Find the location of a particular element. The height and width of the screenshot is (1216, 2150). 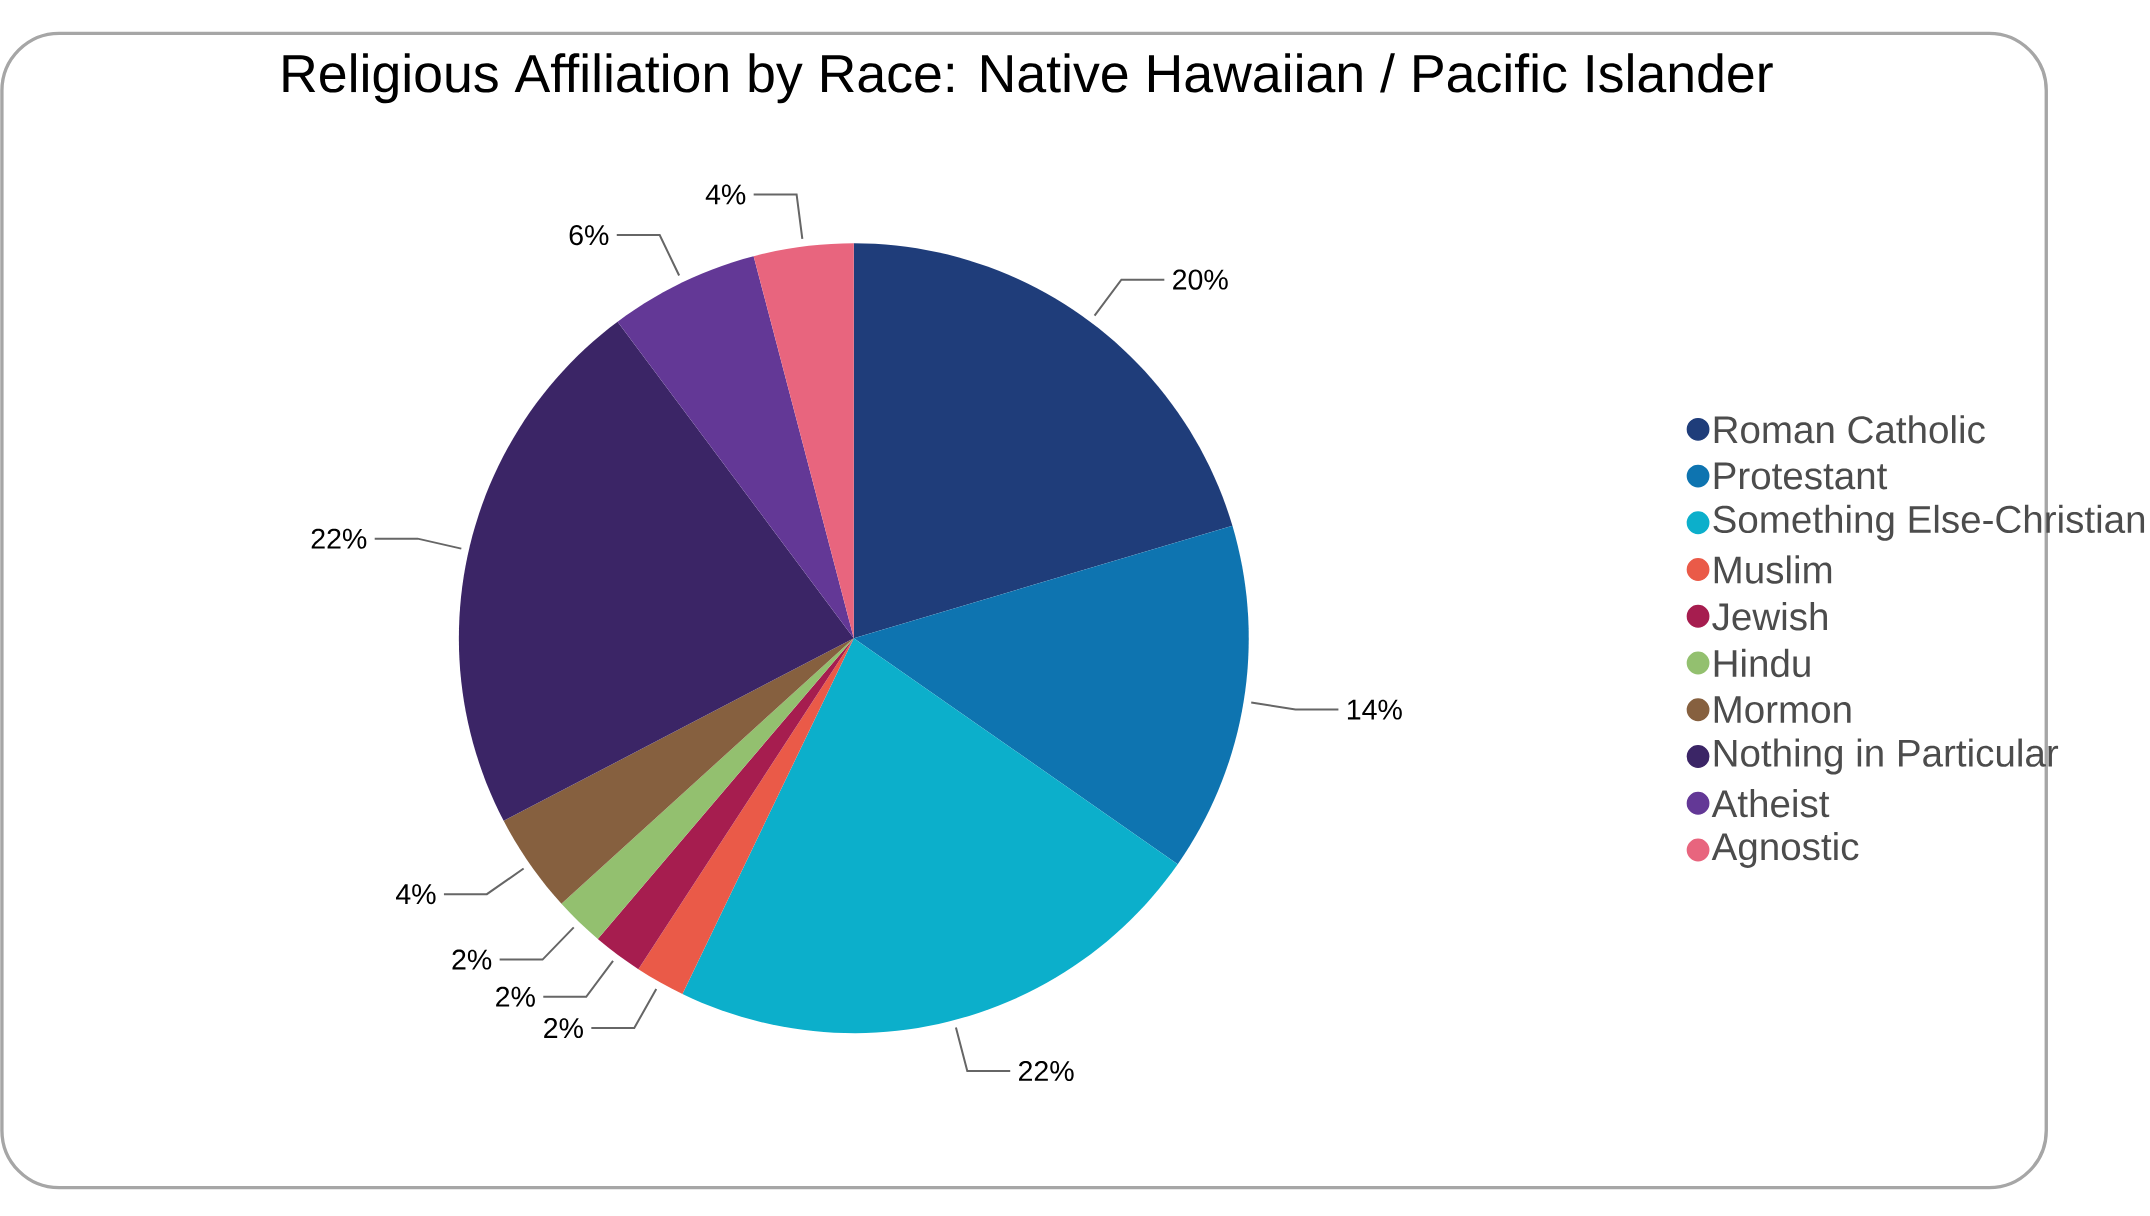

data-label: 20% is located at coordinates (1200, 279).